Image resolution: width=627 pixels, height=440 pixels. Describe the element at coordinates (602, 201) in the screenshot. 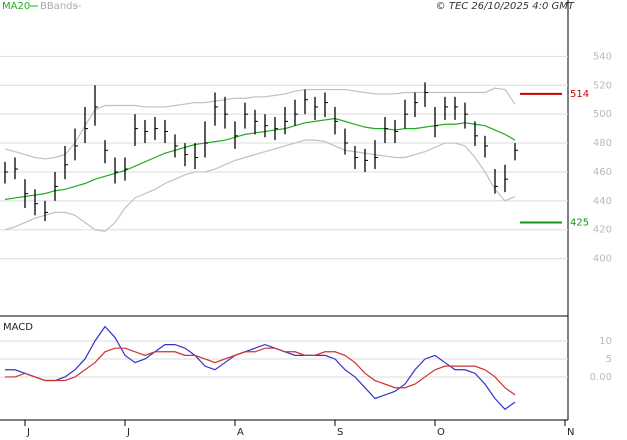

I see `y-tick-label: 440` at that location.